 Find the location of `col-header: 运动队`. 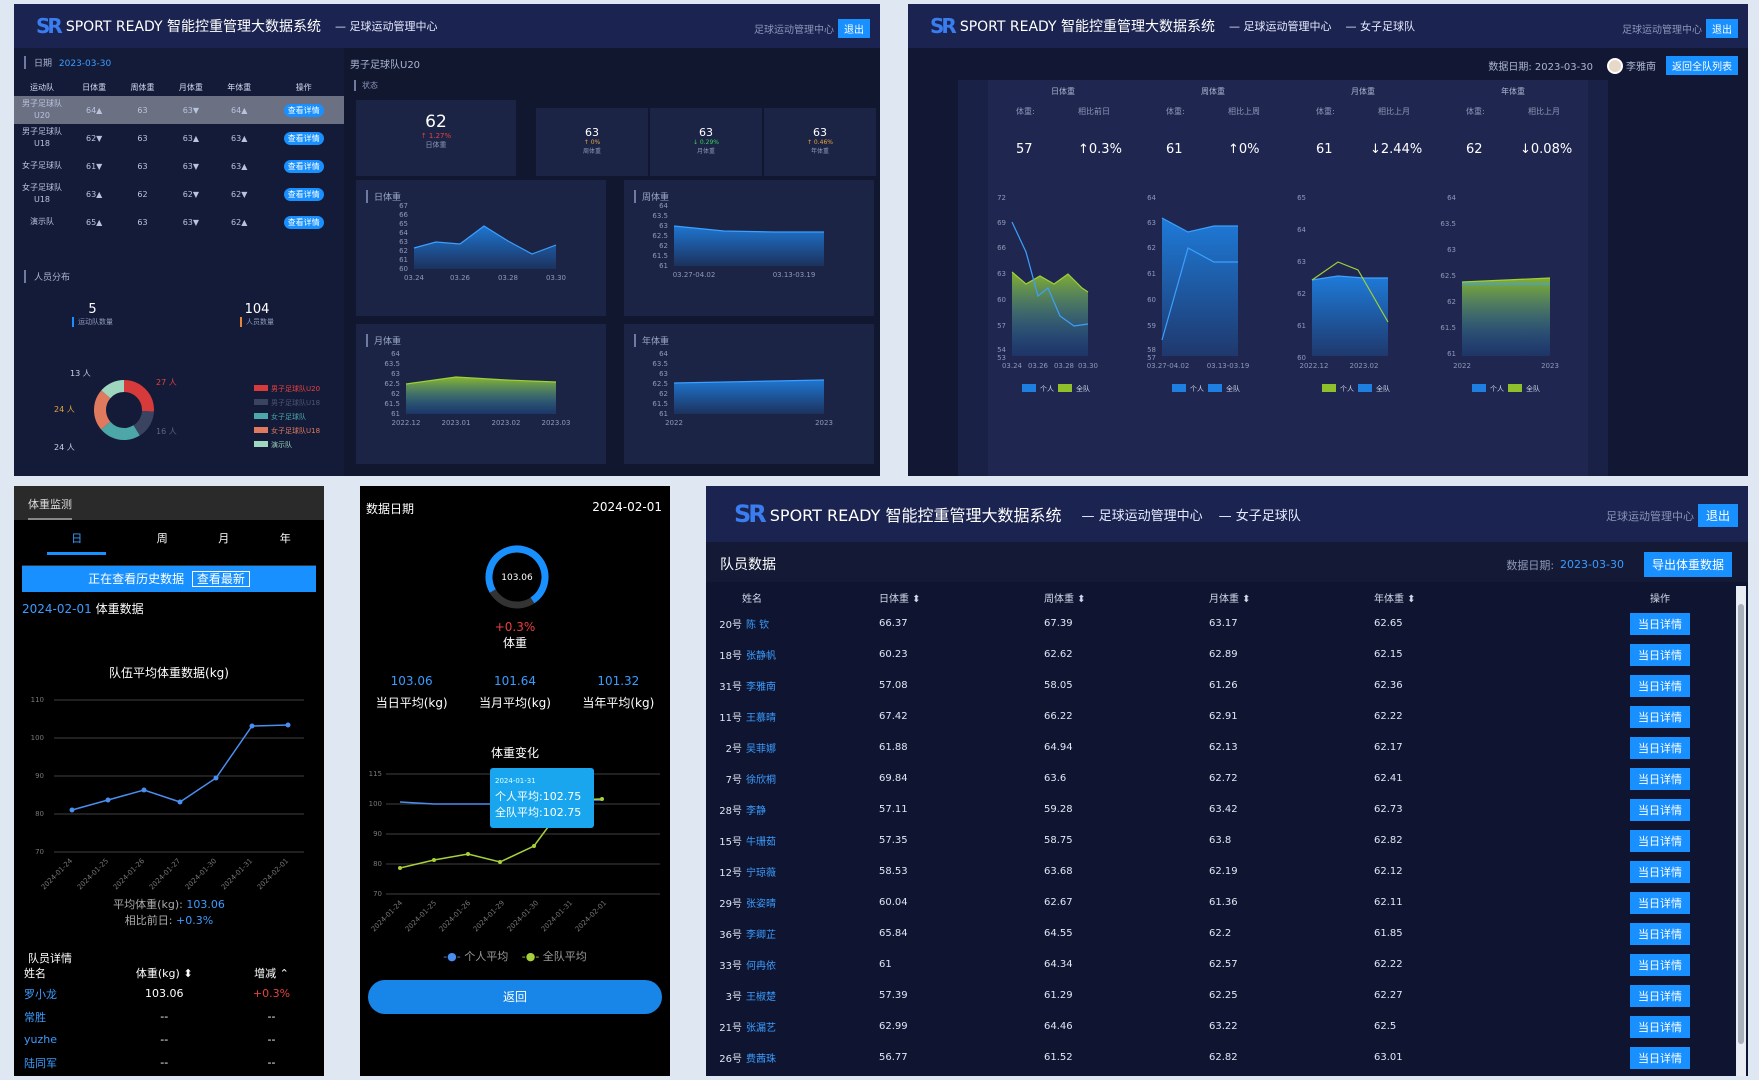

col-header: 运动队 is located at coordinates (42, 87).